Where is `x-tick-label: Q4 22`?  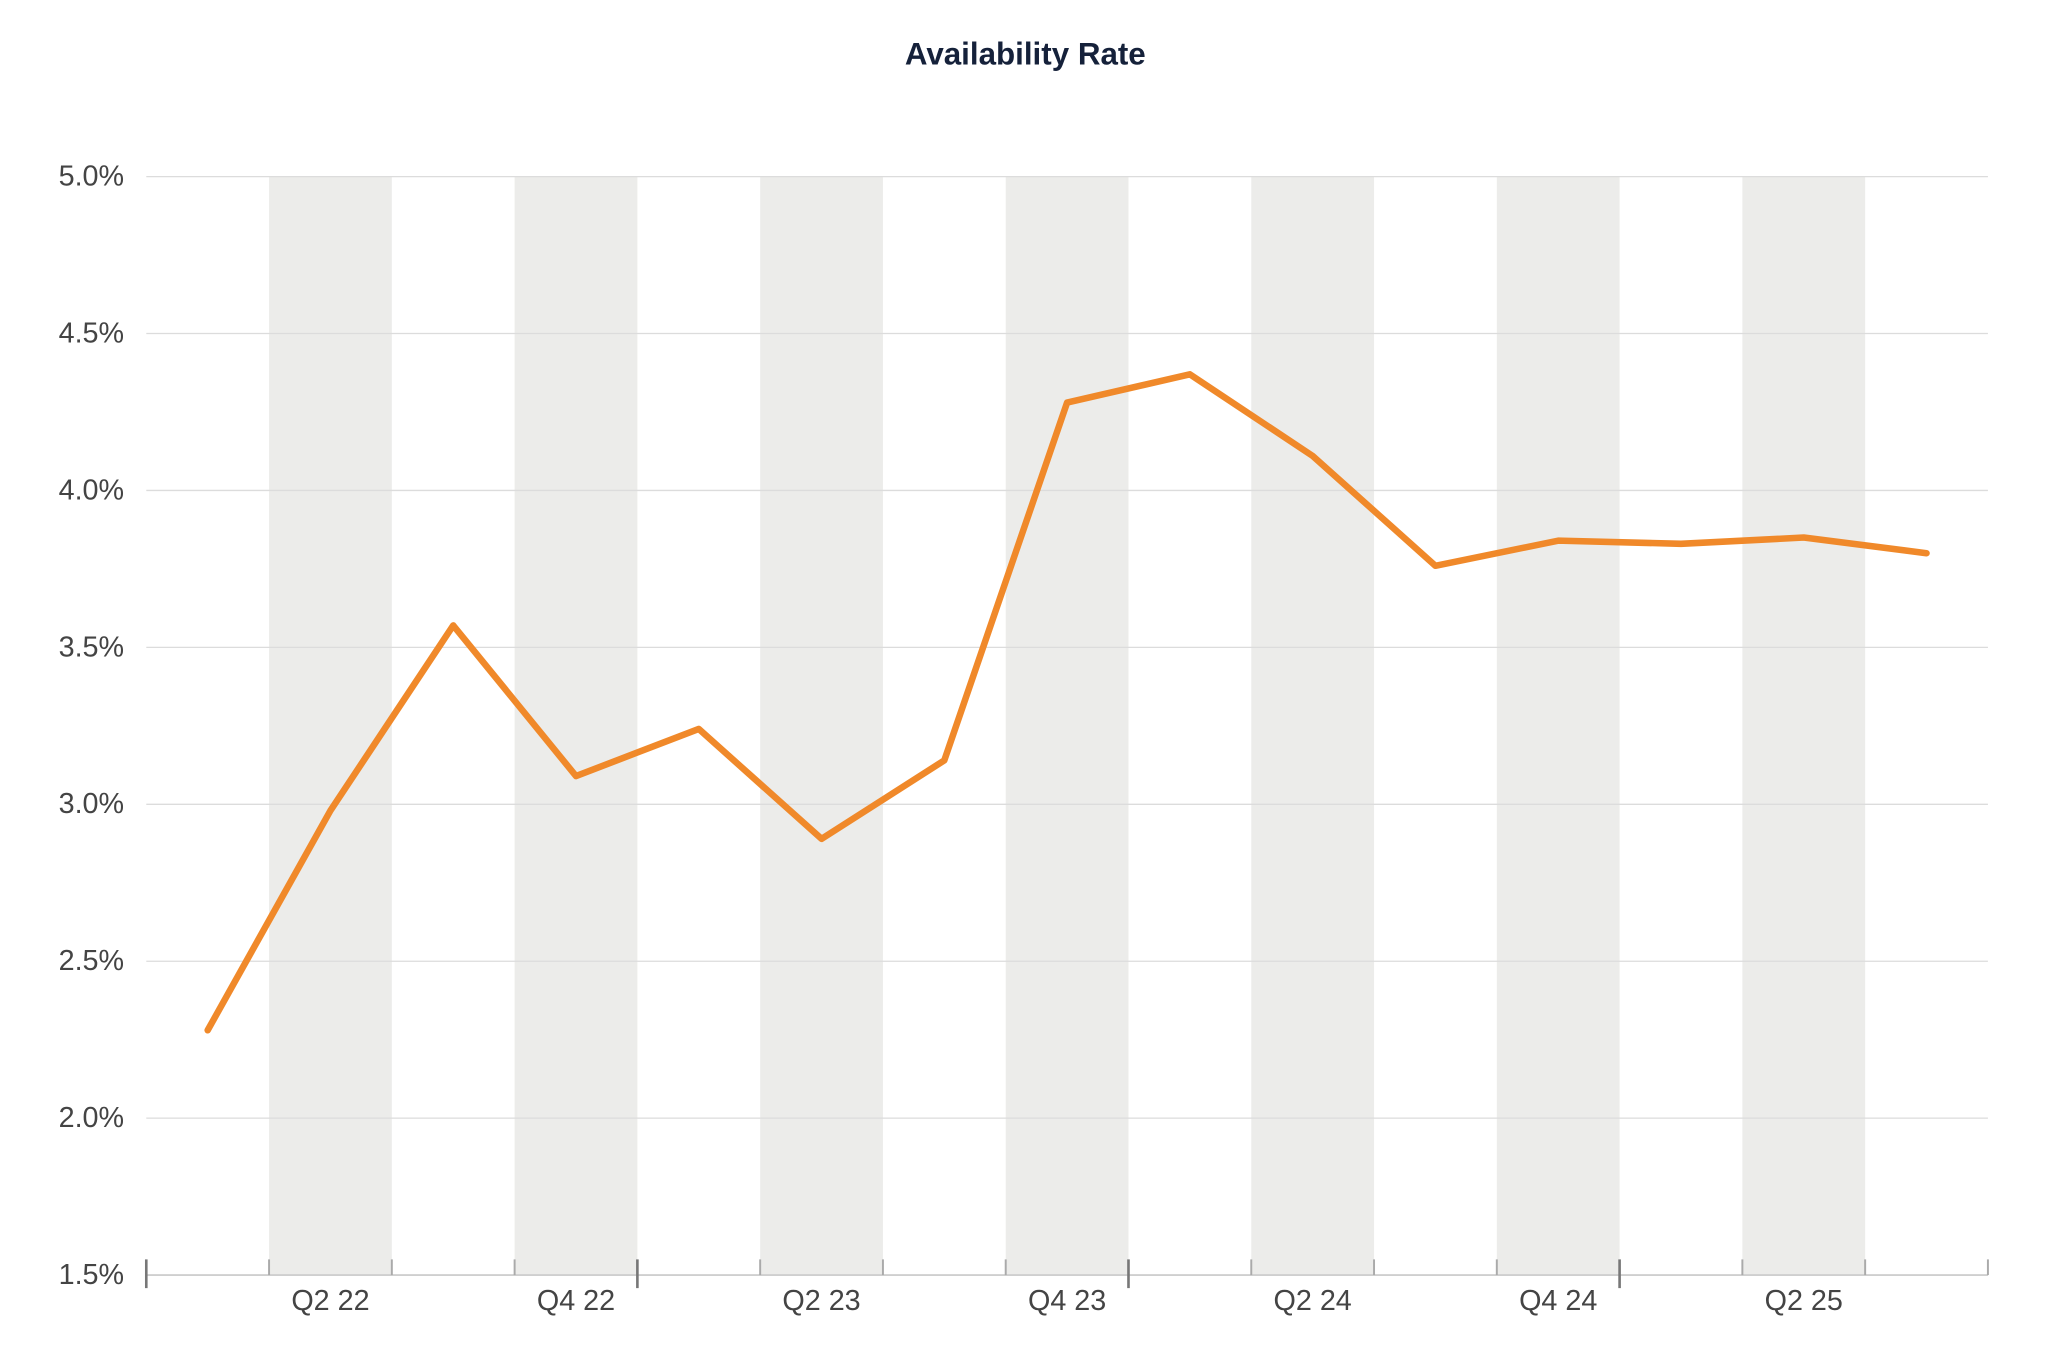 x-tick-label: Q4 22 is located at coordinates (576, 1301).